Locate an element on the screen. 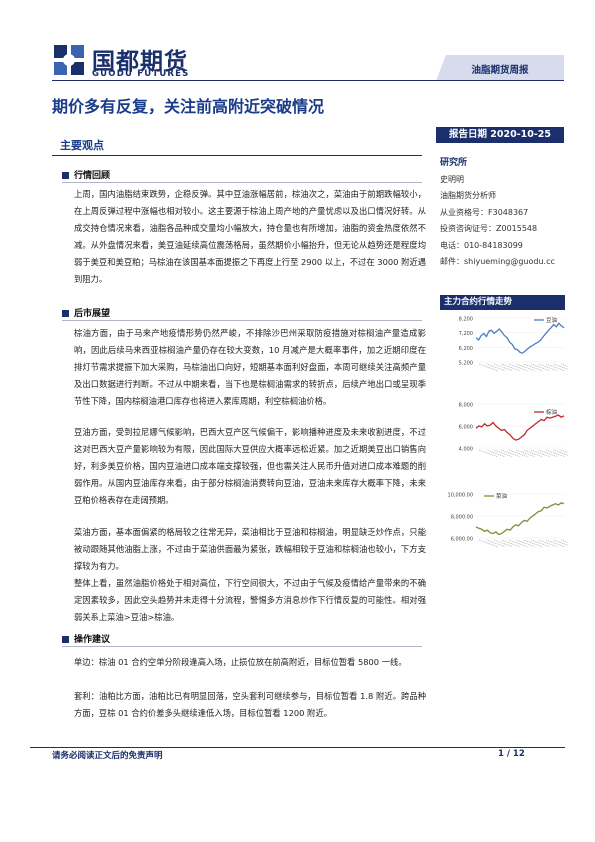  page-number: 1 / 12 is located at coordinates (511, 754).